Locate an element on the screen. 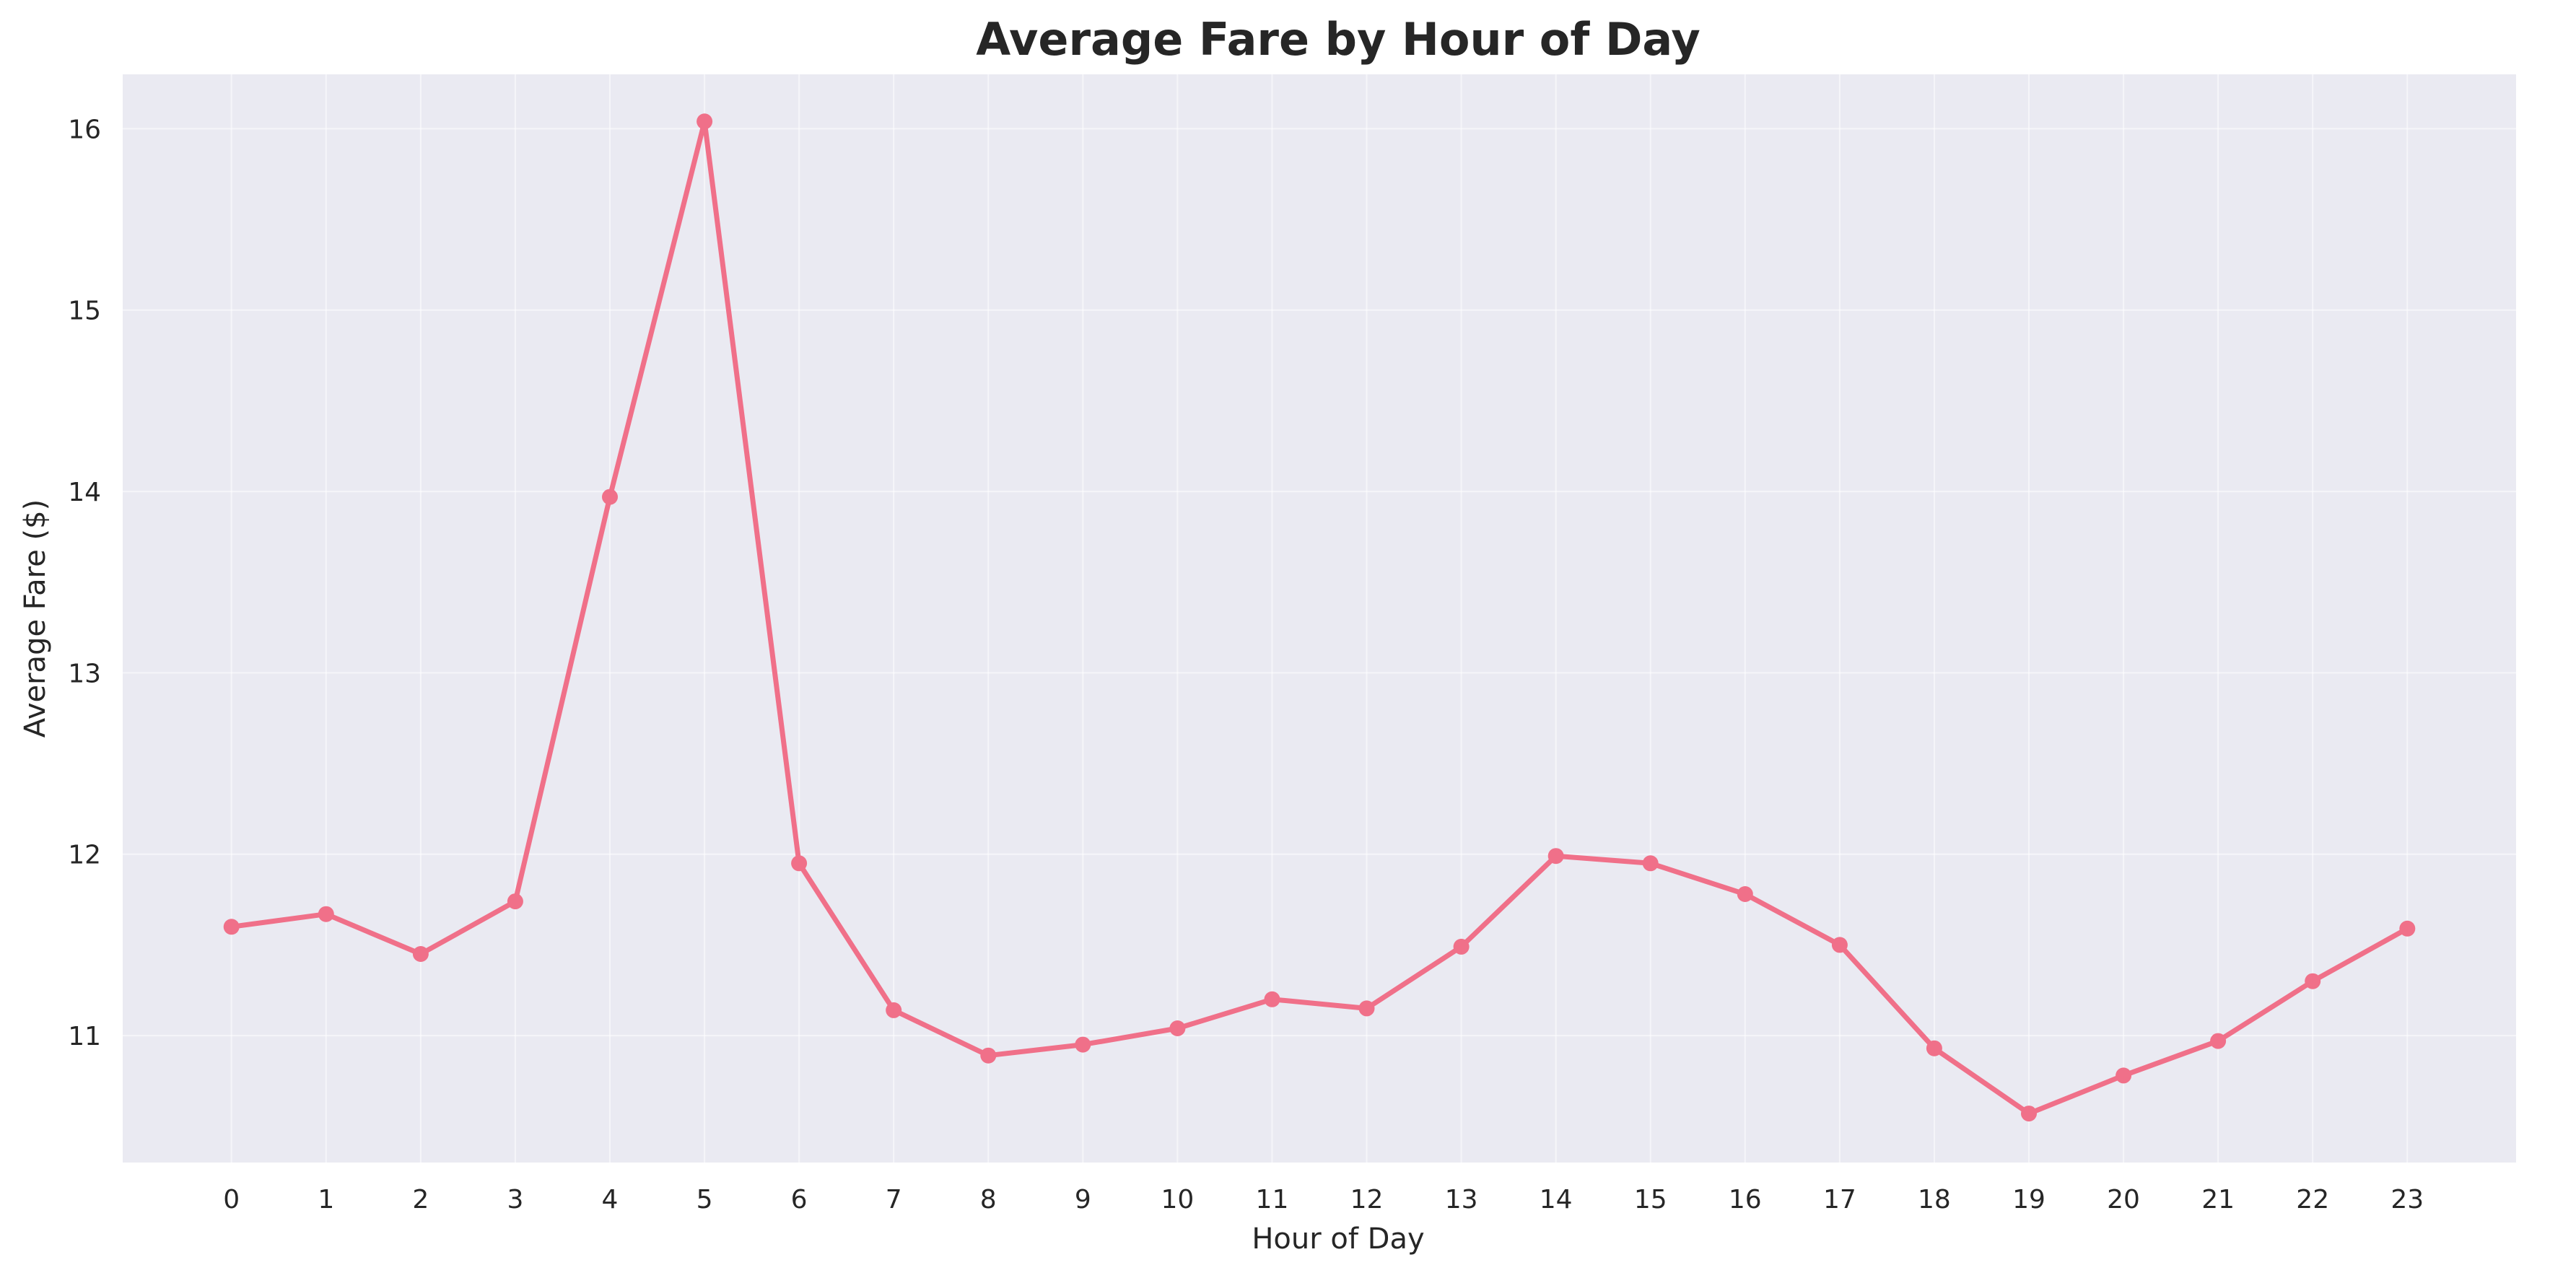 This screenshot has height=1278, width=2576. y-axis-ticks: 11 12 13 14 15 16 is located at coordinates (84, 583).